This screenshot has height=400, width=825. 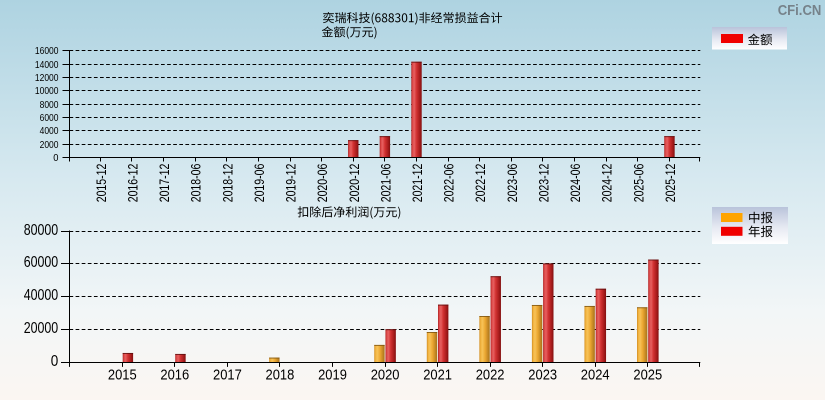 I want to click on svg-text: 40000, so click(x=41, y=295).